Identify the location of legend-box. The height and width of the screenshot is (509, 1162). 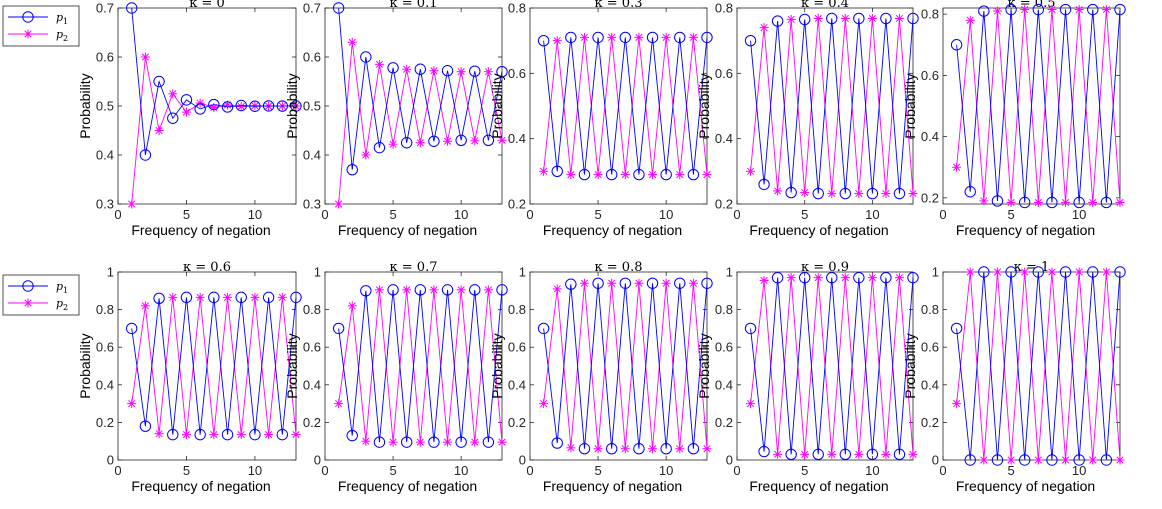
(41, 26).